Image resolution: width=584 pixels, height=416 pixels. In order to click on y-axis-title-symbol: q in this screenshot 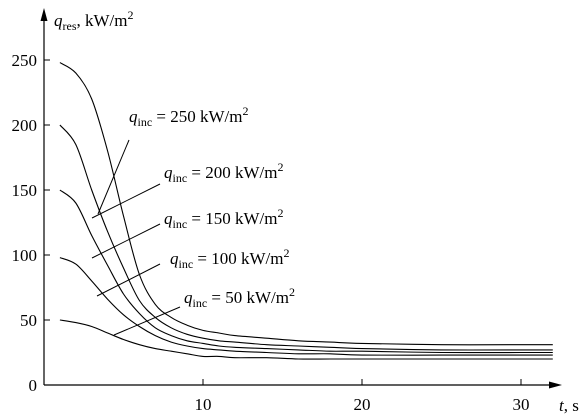, I will do `click(58, 20)`.